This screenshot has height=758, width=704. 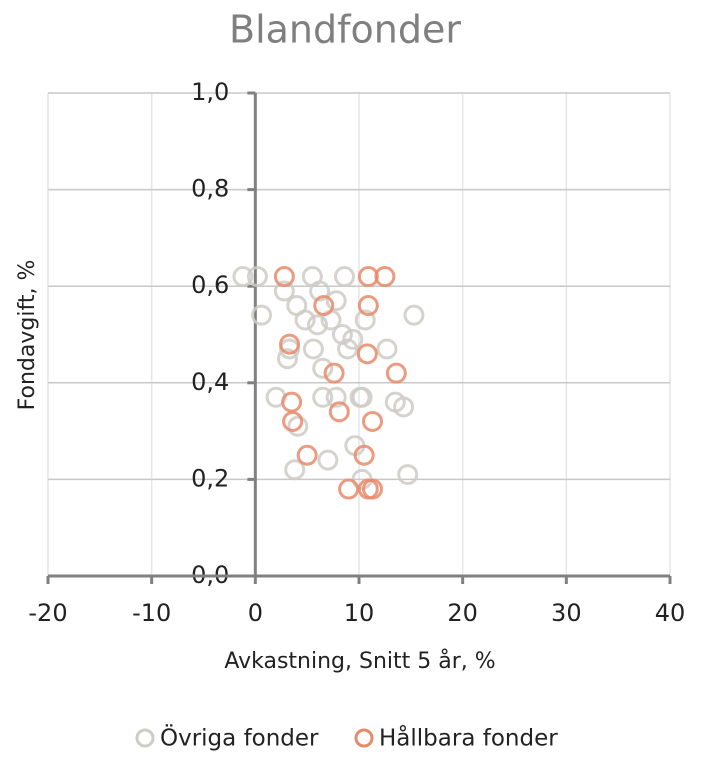 I want to click on y-tick-label: 0,8, so click(x=210, y=189).